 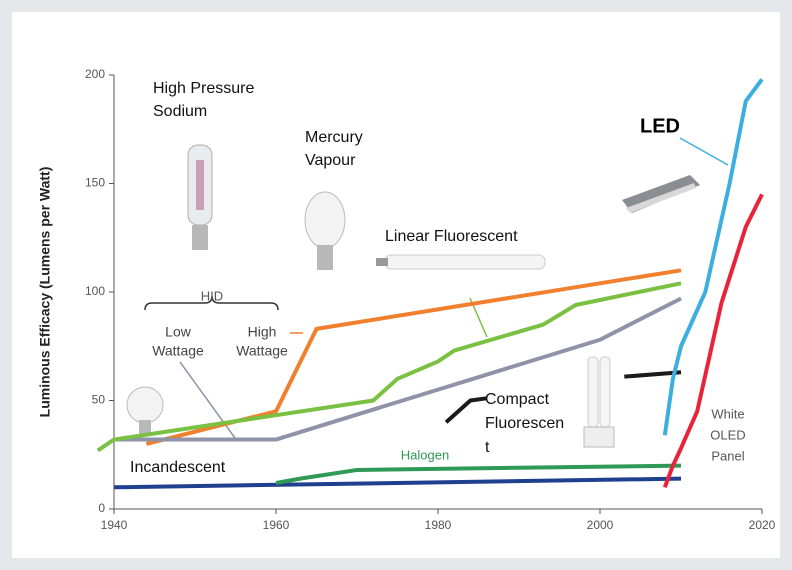 I want to click on hps-lamp, so click(x=200, y=197).